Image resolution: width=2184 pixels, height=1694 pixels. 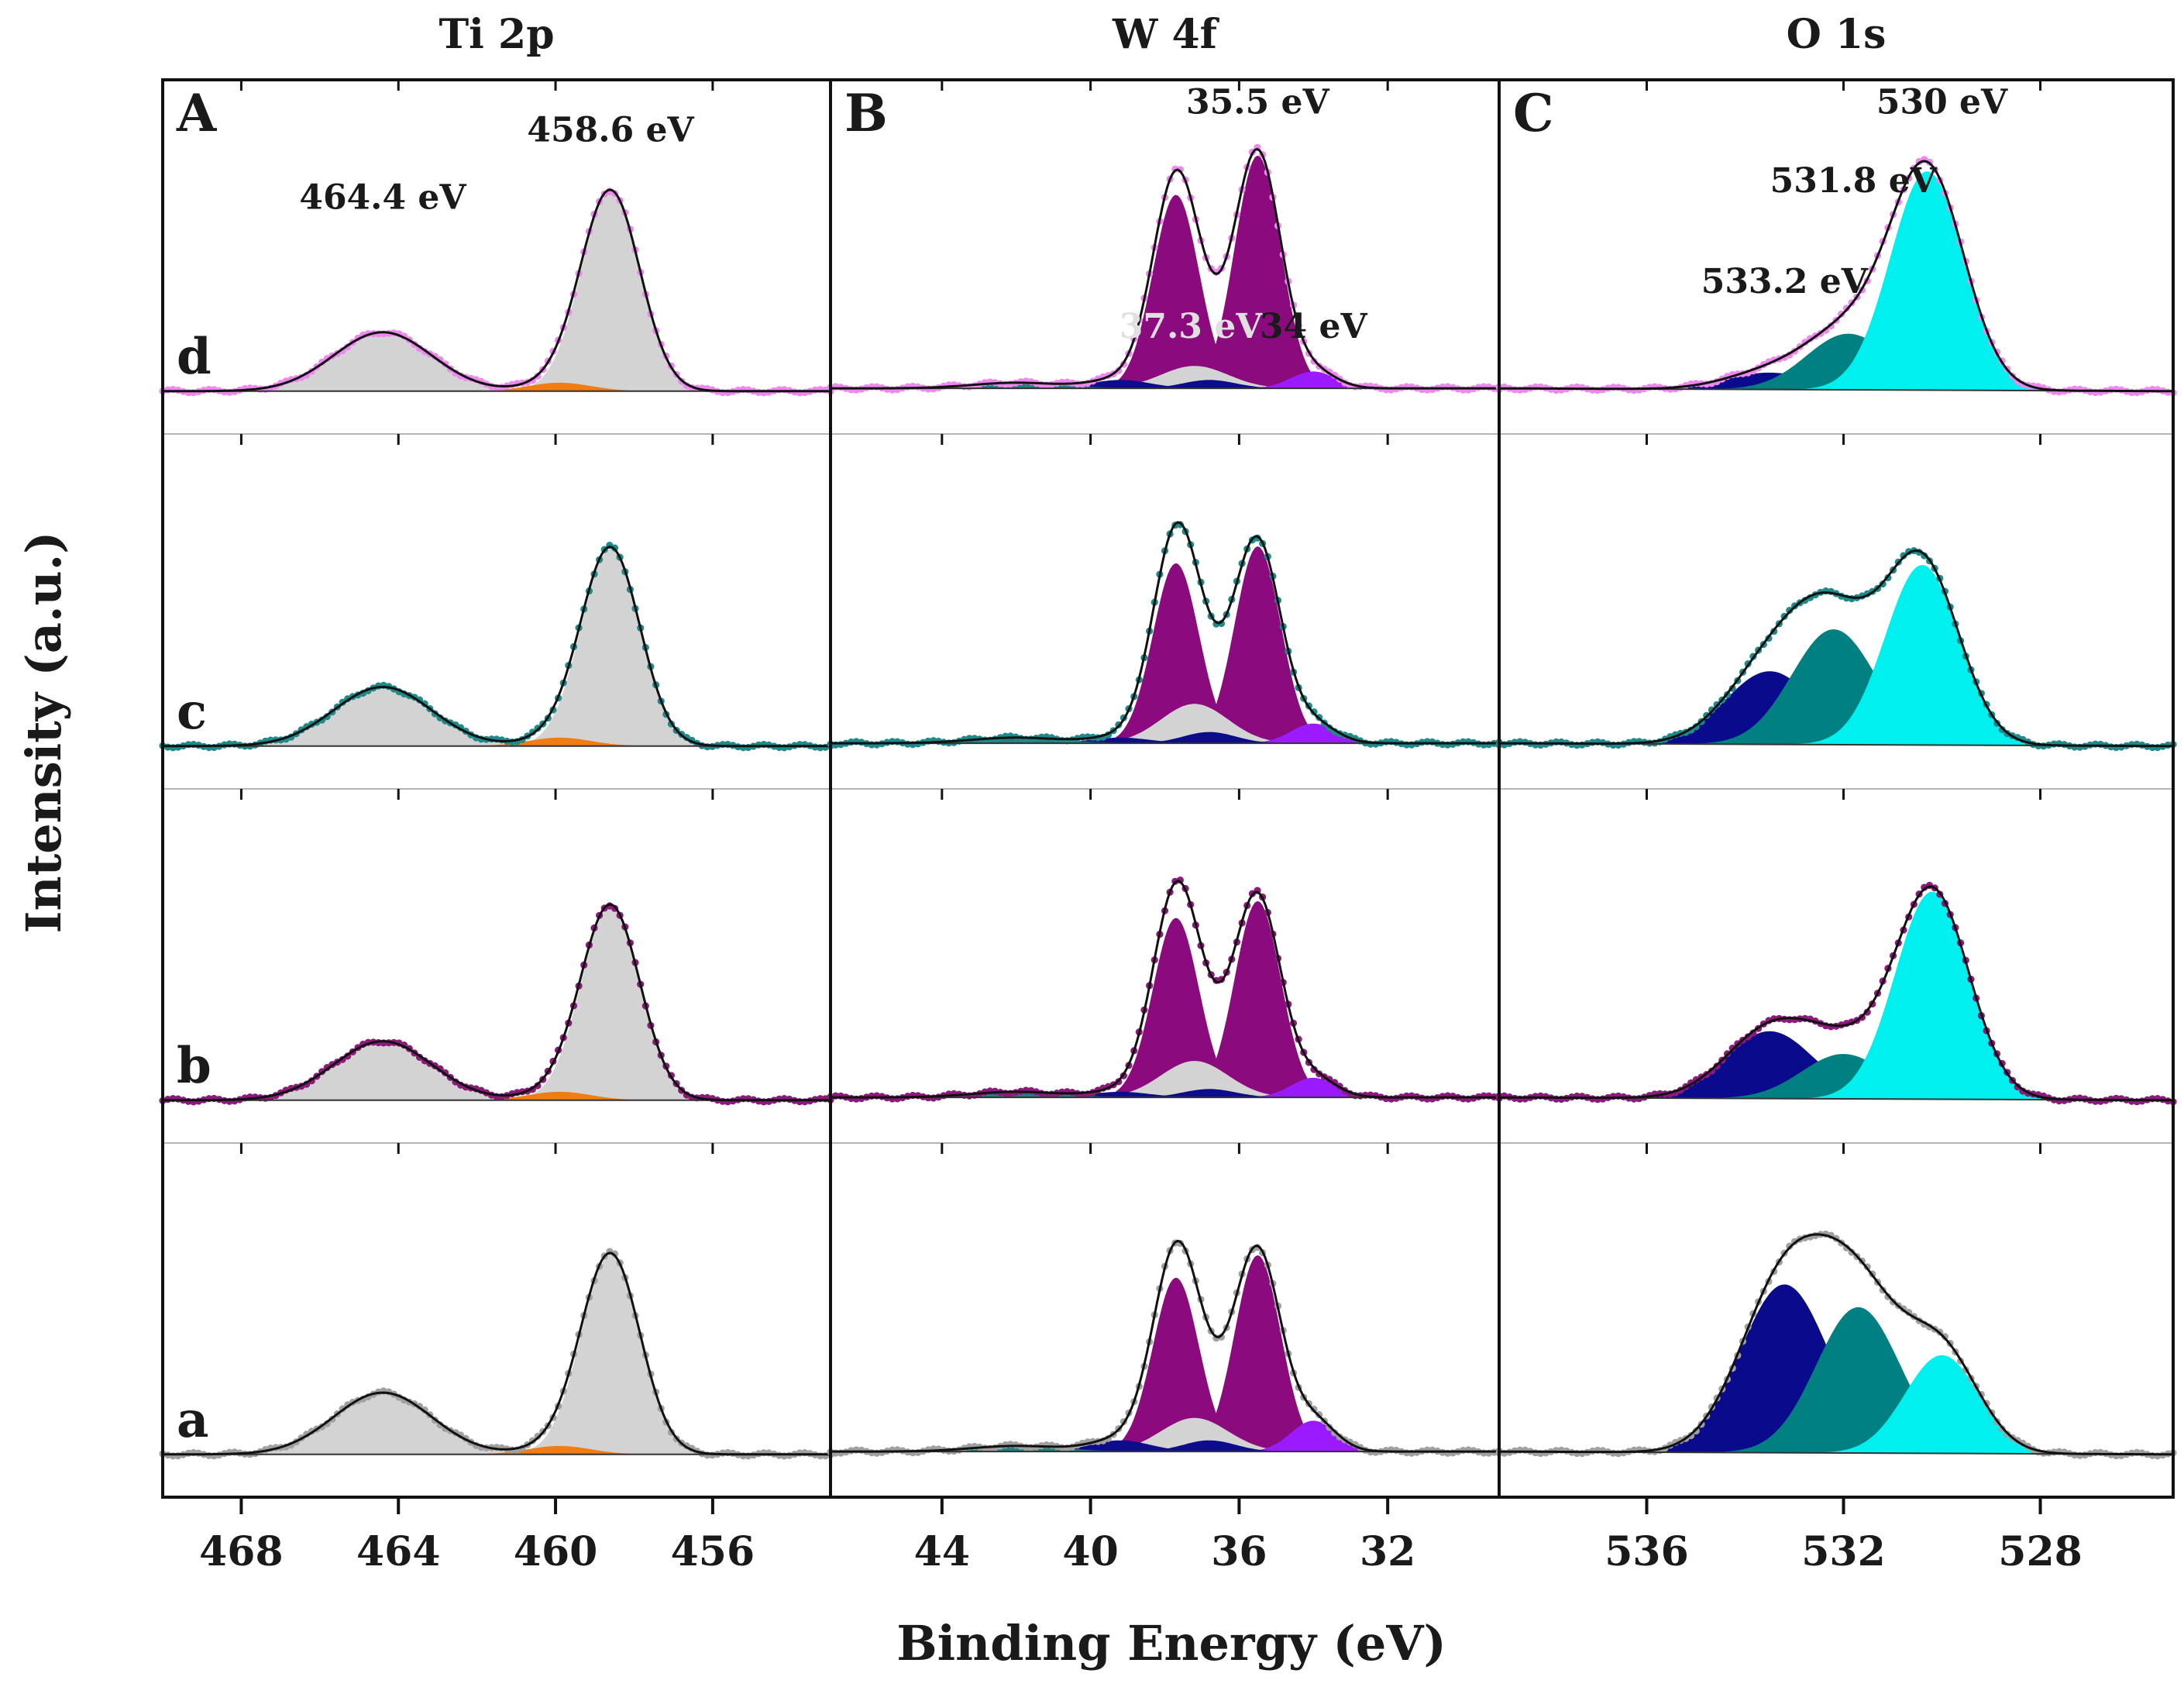 I want to click on x-tick-label: 528, so click(x=2040, y=1551).